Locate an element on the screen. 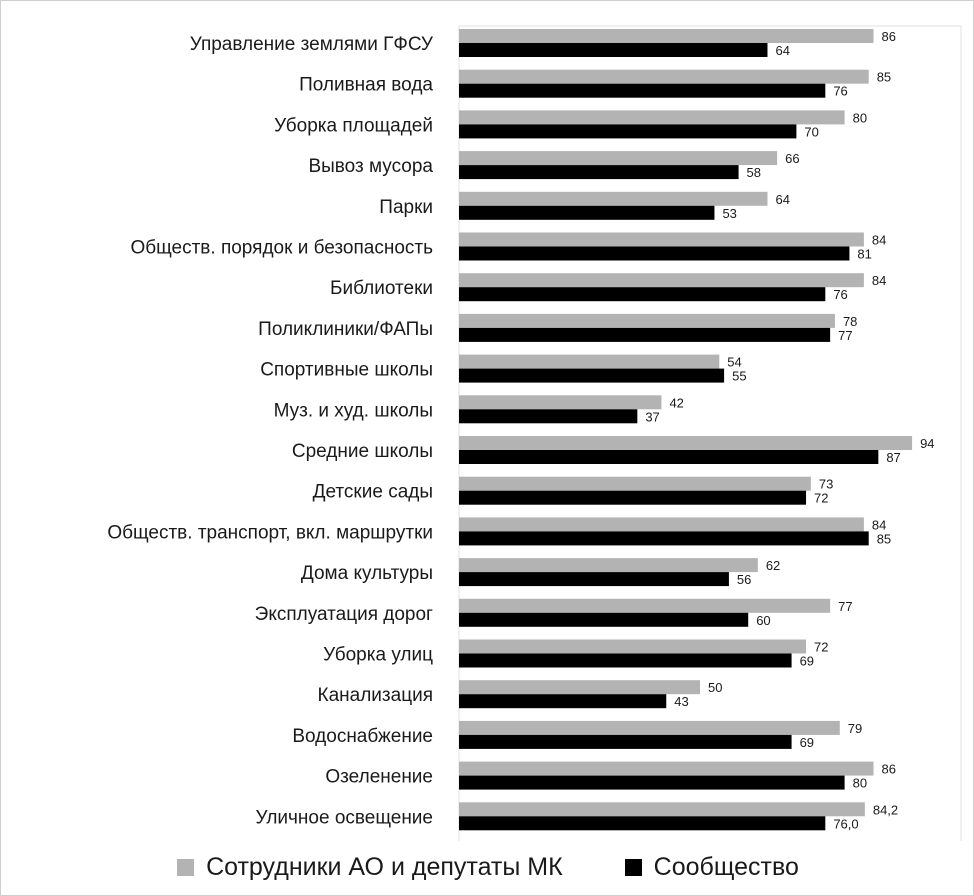 The image size is (974, 896). data-label: 73 is located at coordinates (826, 484).